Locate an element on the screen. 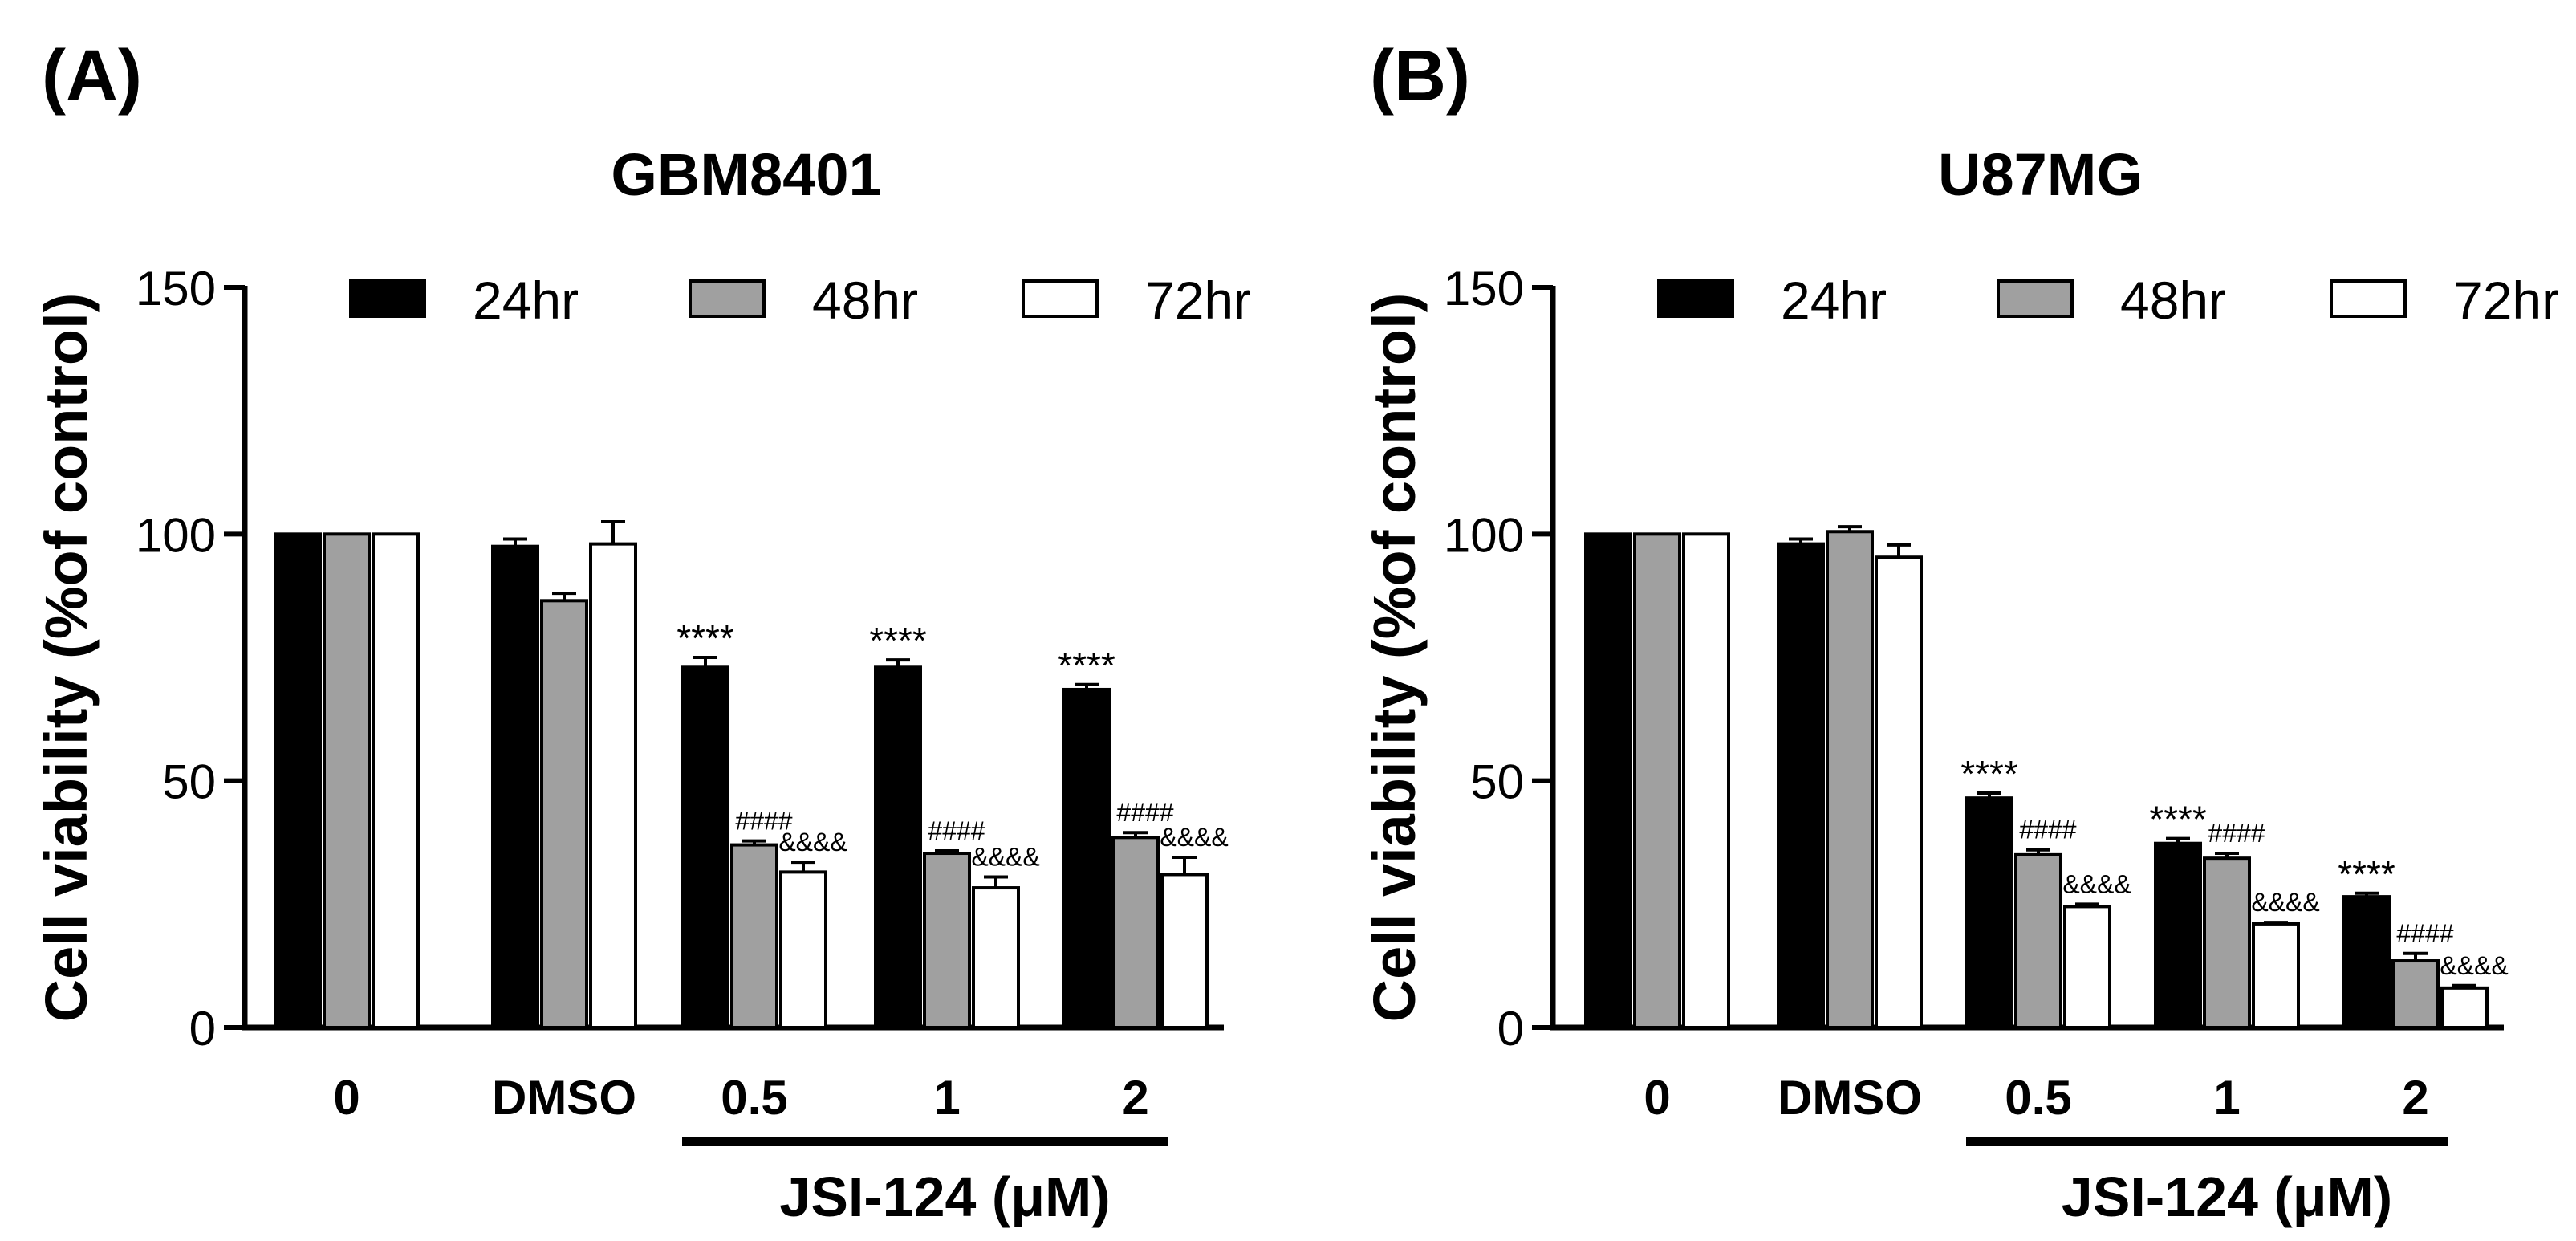 This screenshot has width=2576, height=1241. panel-label: (A) is located at coordinates (92, 76).